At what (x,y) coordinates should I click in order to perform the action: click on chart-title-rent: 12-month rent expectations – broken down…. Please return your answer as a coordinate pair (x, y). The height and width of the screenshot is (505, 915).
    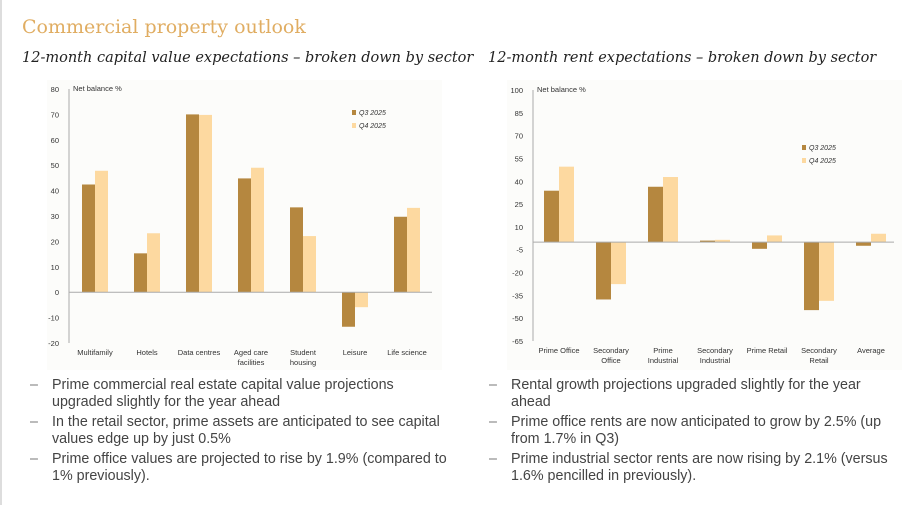
    Looking at the image, I should click on (682, 58).